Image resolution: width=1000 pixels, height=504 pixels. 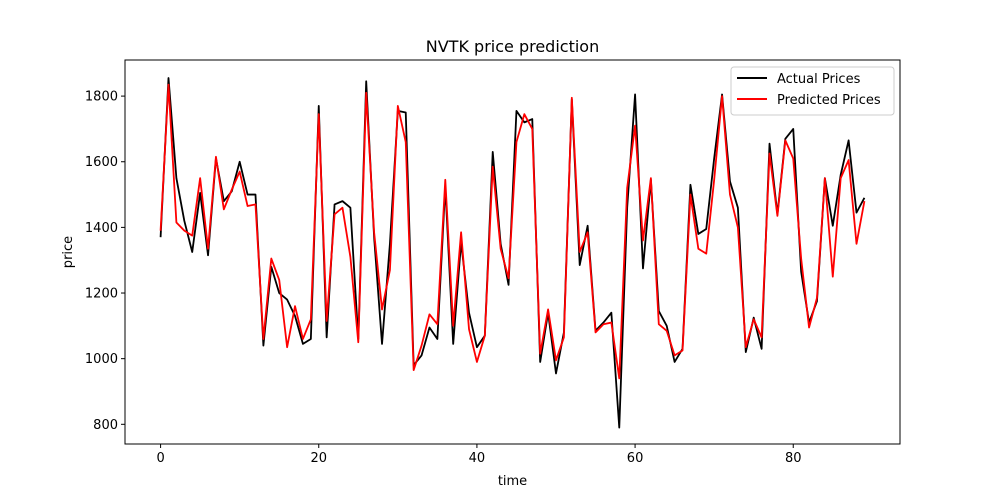 What do you see at coordinates (101, 228) in the screenshot?
I see `y-tick-label: 1400` at bounding box center [101, 228].